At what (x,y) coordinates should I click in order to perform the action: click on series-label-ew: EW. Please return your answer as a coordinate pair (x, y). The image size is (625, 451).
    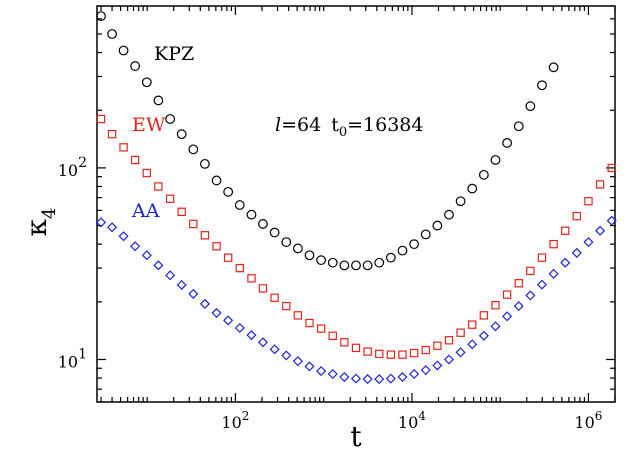
    Looking at the image, I should click on (149, 125).